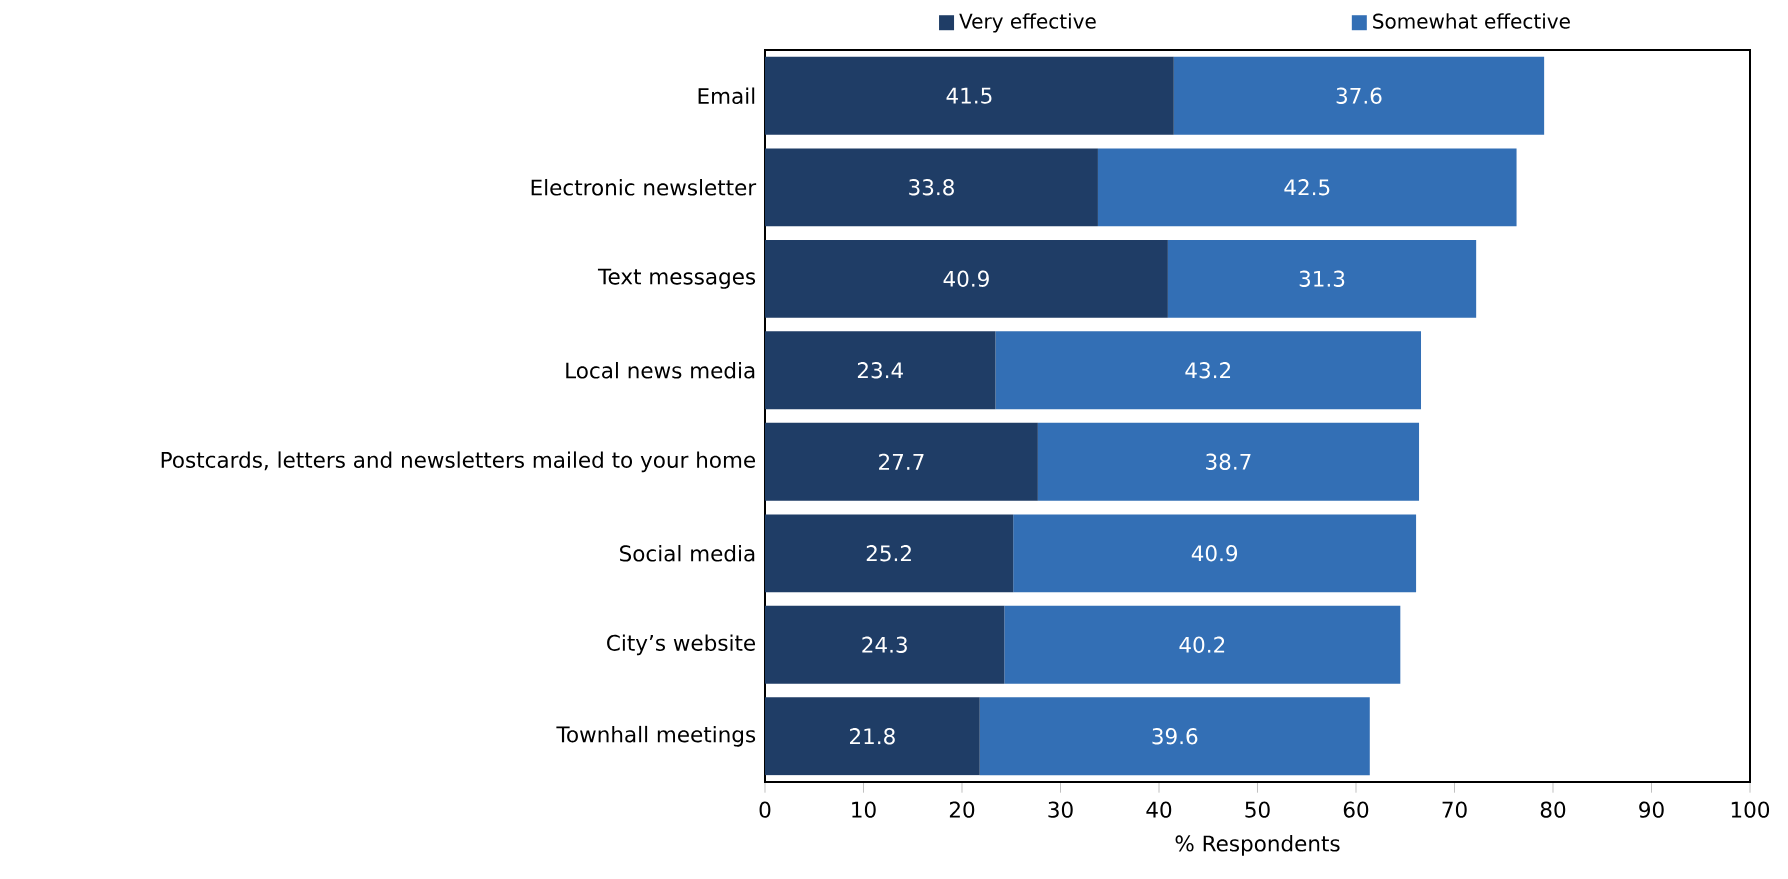 Image resolution: width=1788 pixels, height=879 pixels. I want to click on x-tick-label: 40, so click(1159, 809).